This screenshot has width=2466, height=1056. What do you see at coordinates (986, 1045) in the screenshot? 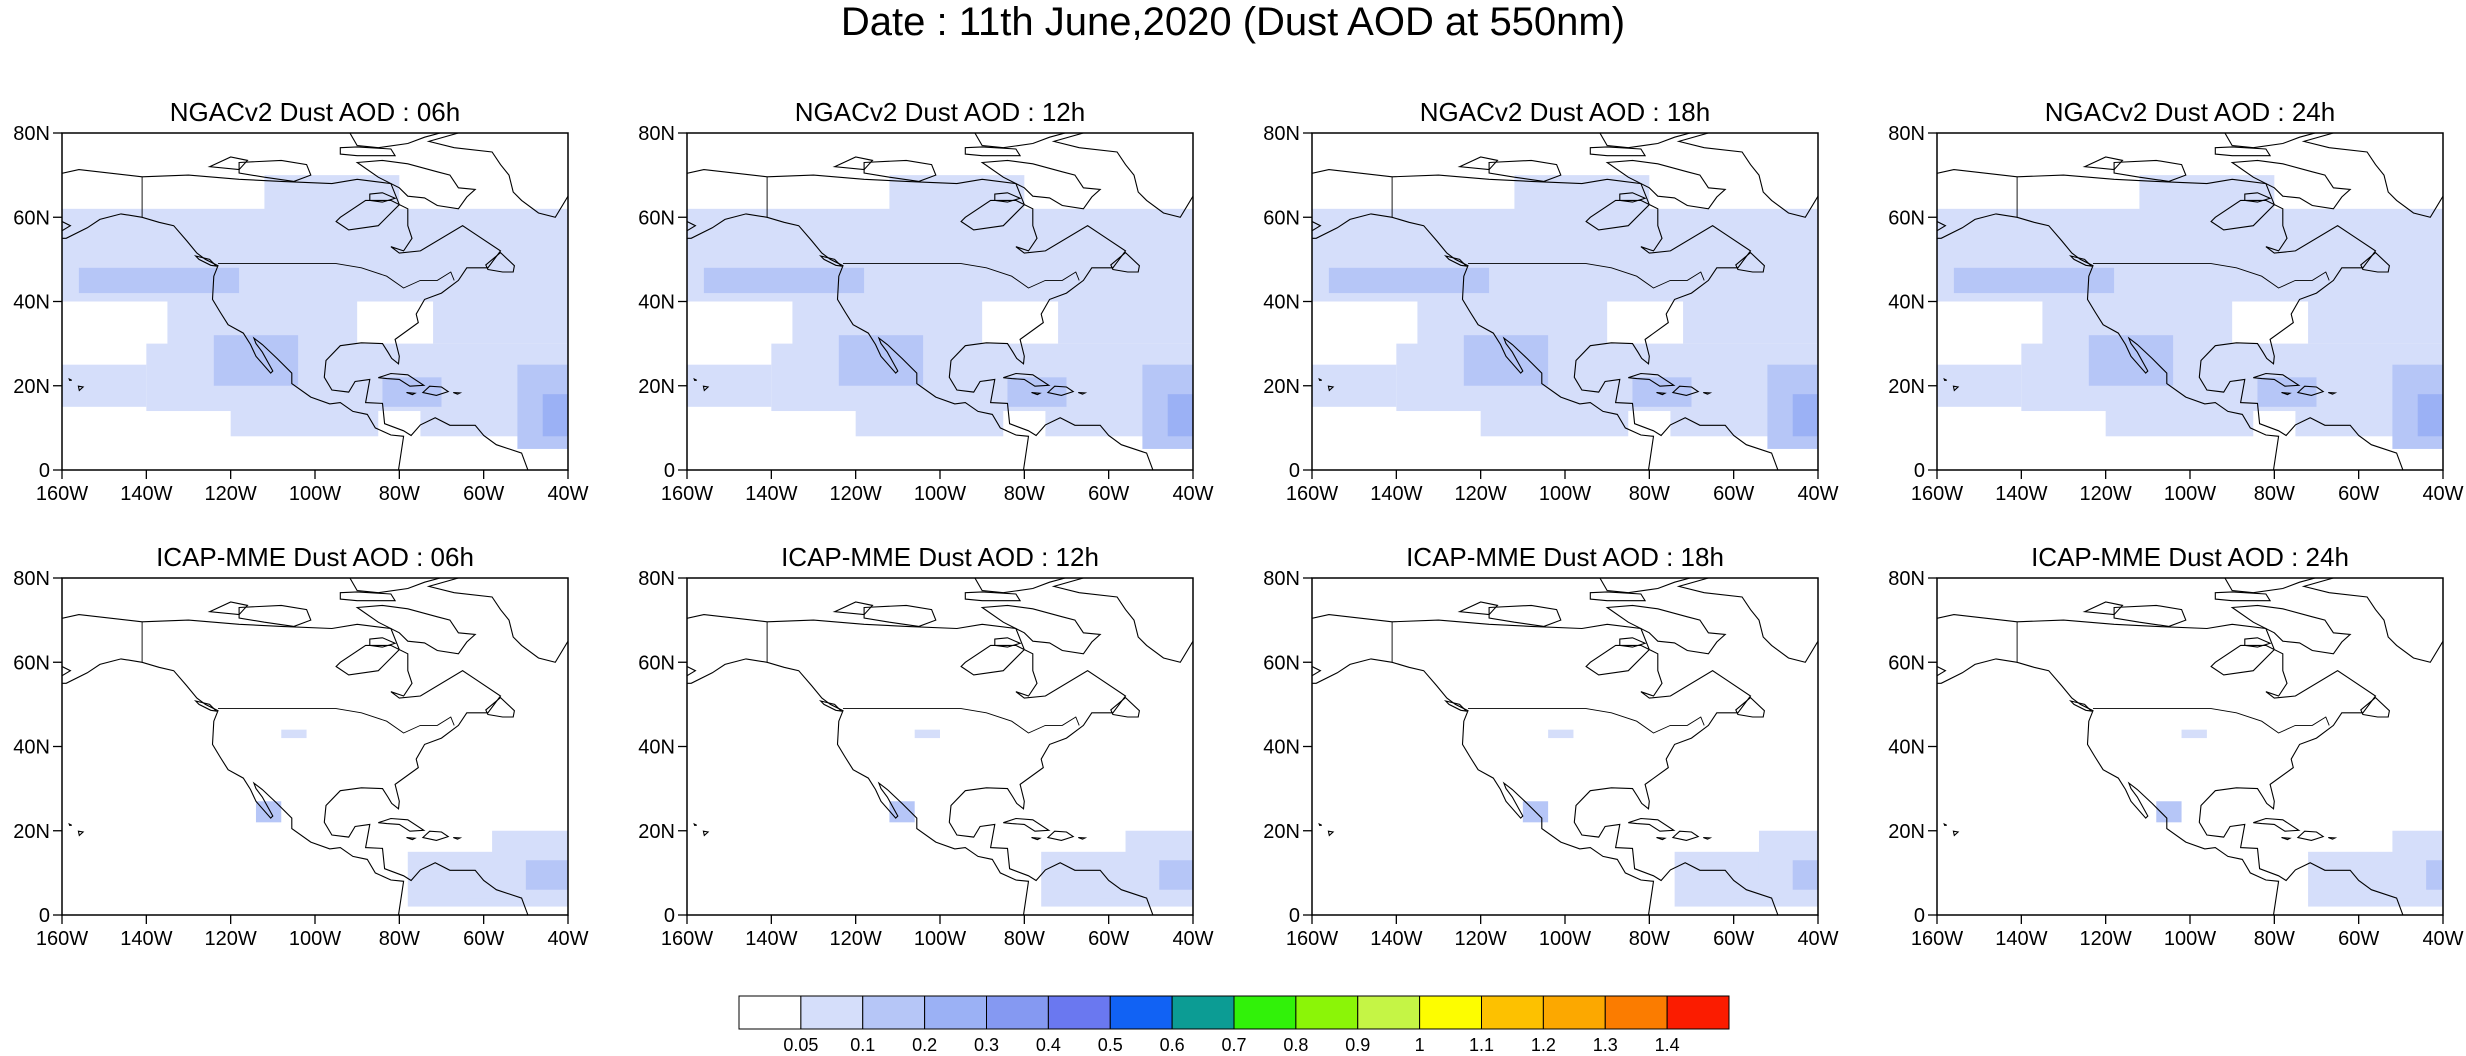
I see `colorbar-label: 0.3` at bounding box center [986, 1045].